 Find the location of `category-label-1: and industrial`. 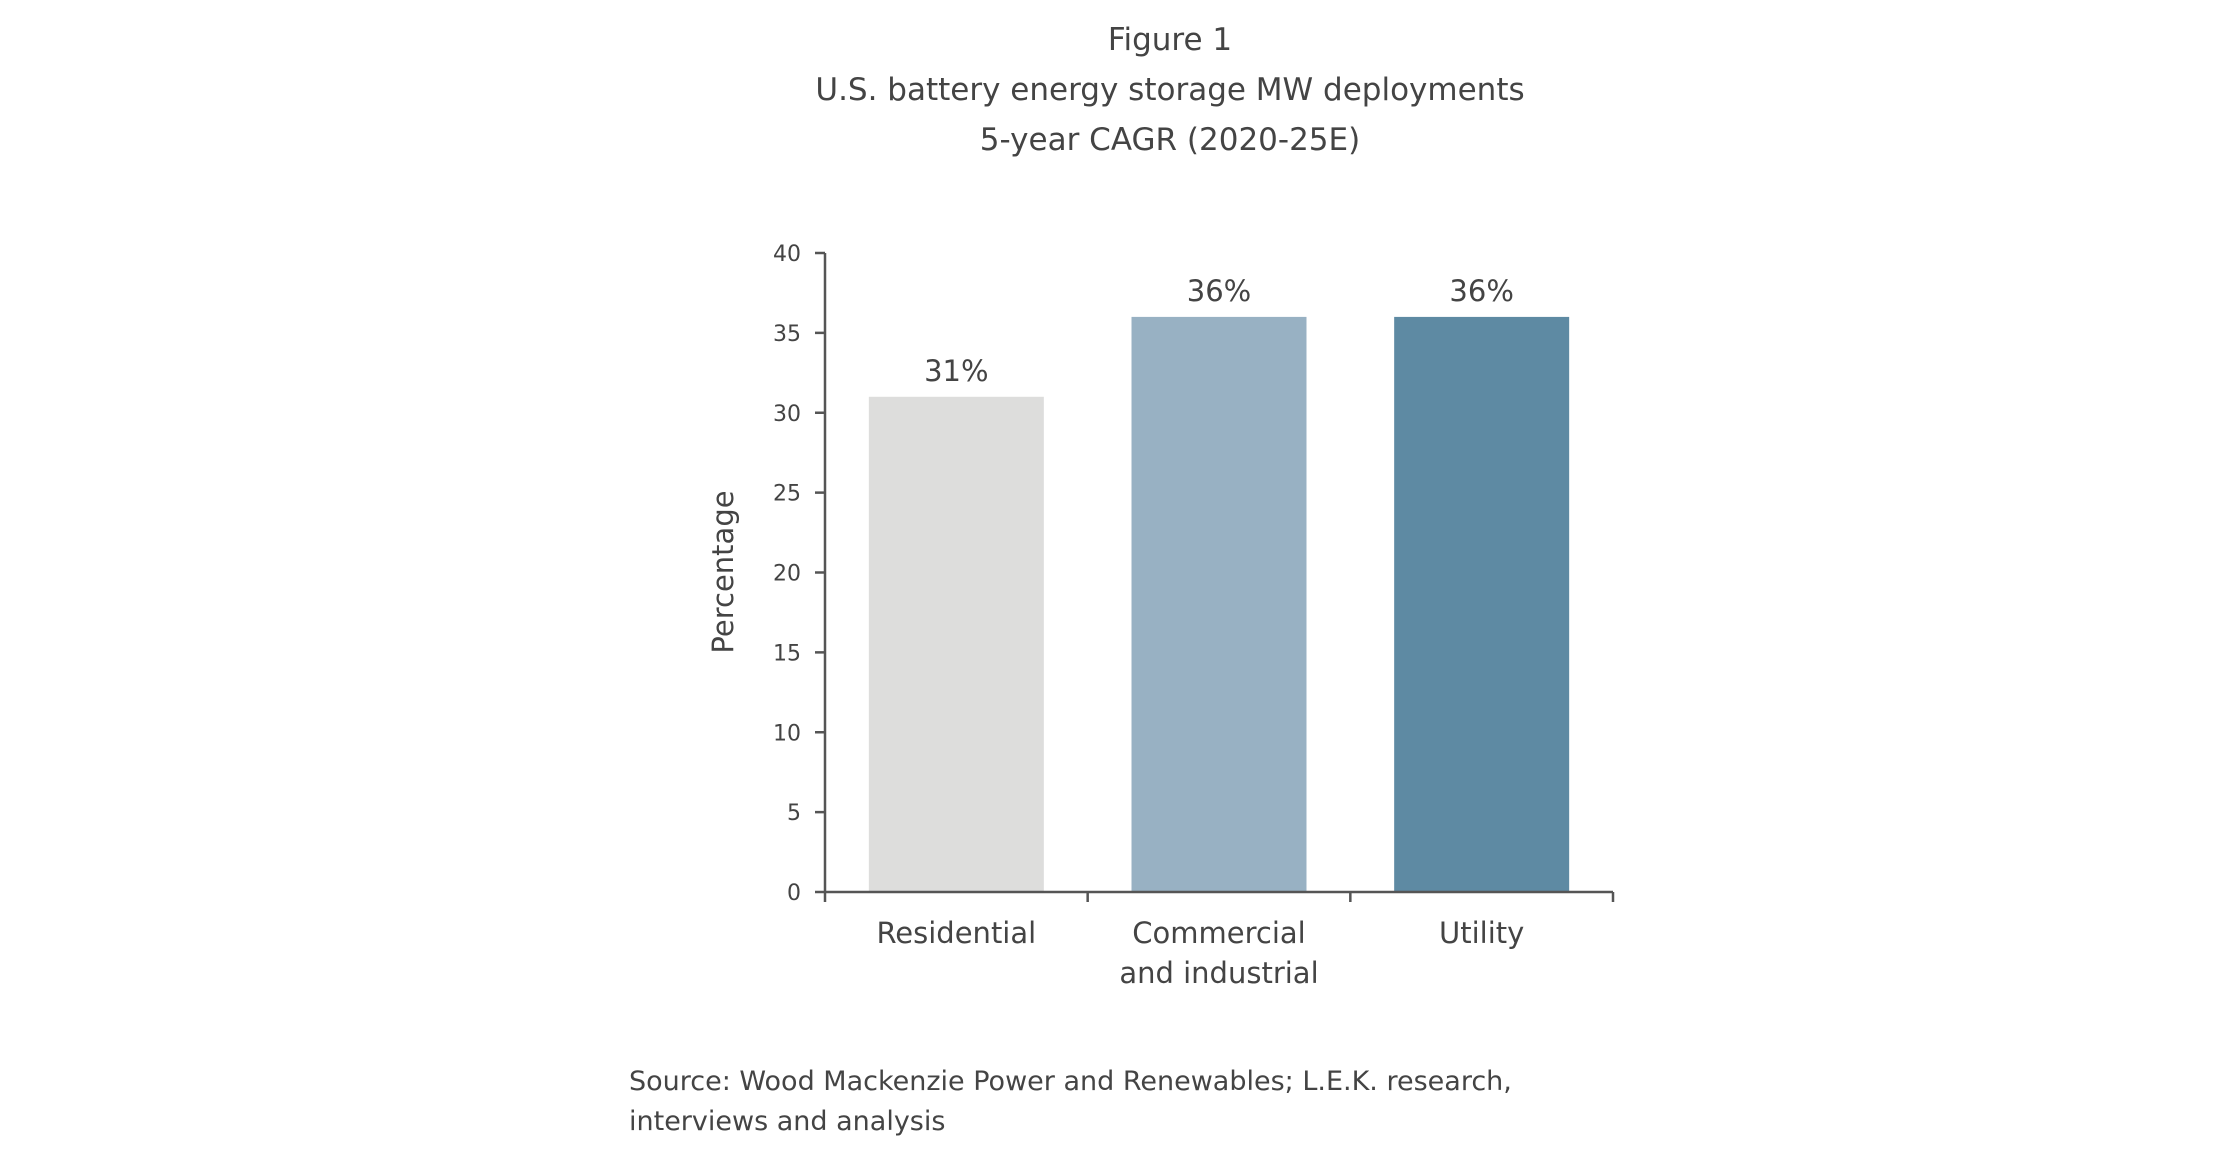

category-label-1: and industrial is located at coordinates (1218, 973).